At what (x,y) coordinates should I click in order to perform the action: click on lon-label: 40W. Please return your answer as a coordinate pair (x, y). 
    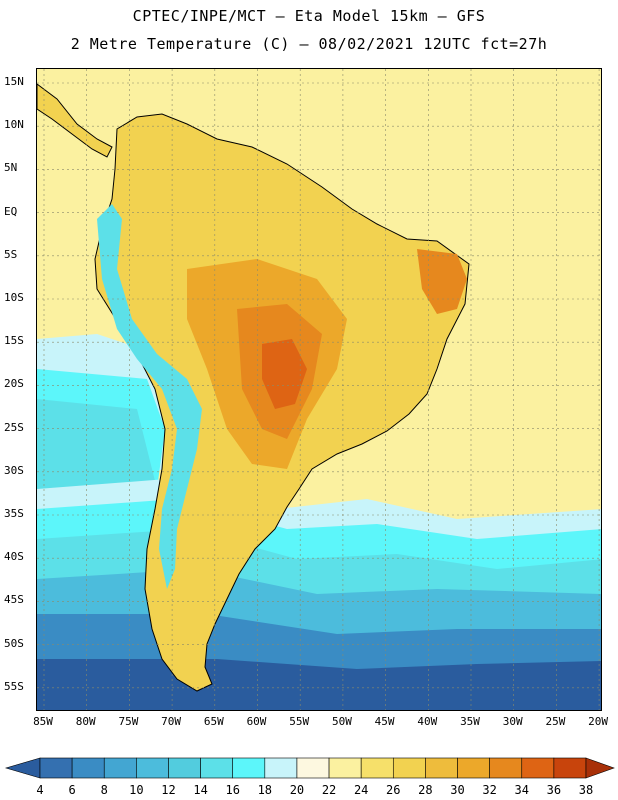
    Looking at the image, I should click on (427, 721).